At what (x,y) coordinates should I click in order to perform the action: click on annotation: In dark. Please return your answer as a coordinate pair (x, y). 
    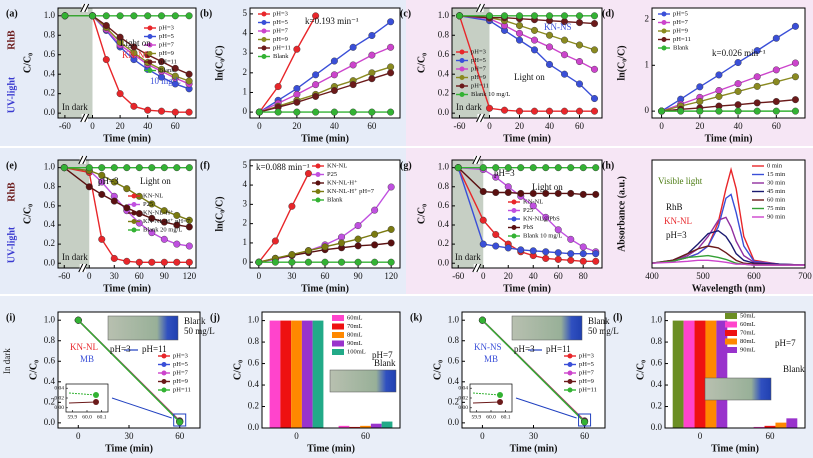
    Looking at the image, I should click on (468, 257).